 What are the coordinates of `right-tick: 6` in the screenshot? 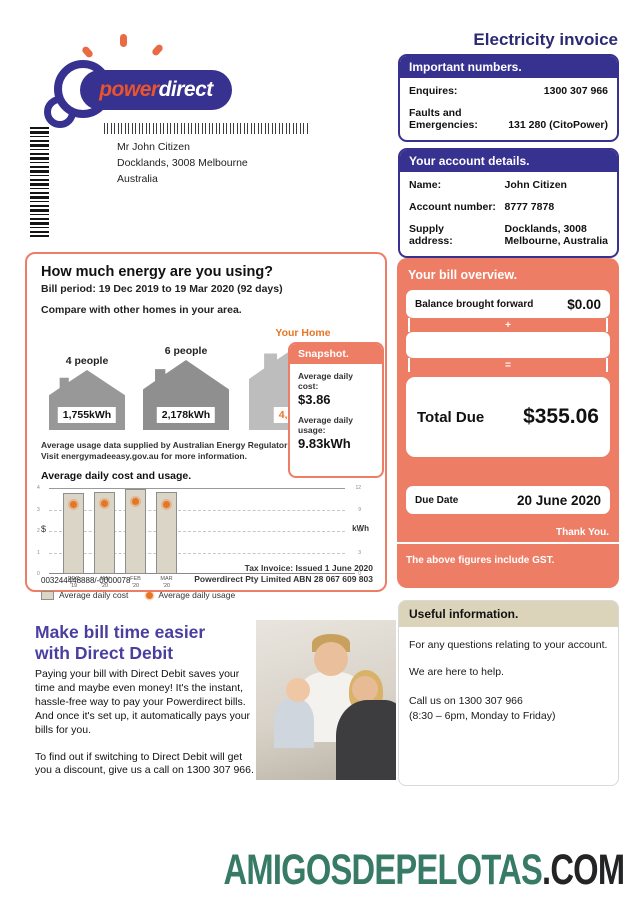 It's located at (359, 531).